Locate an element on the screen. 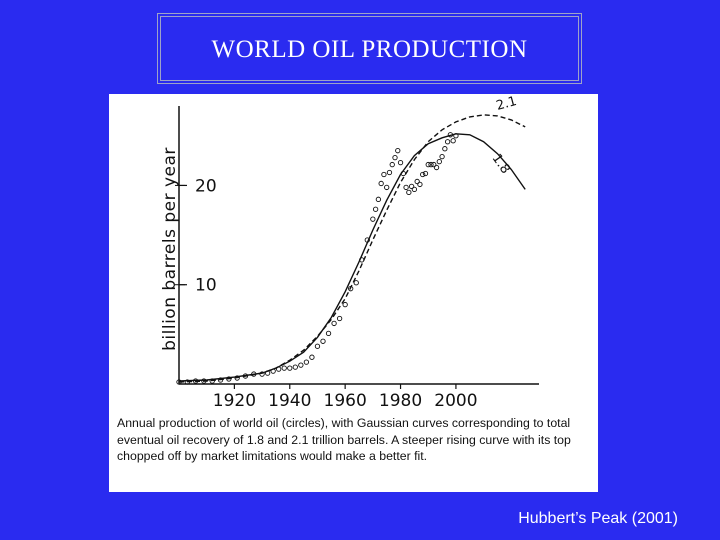  x-tick-label: 1960 is located at coordinates (345, 401).